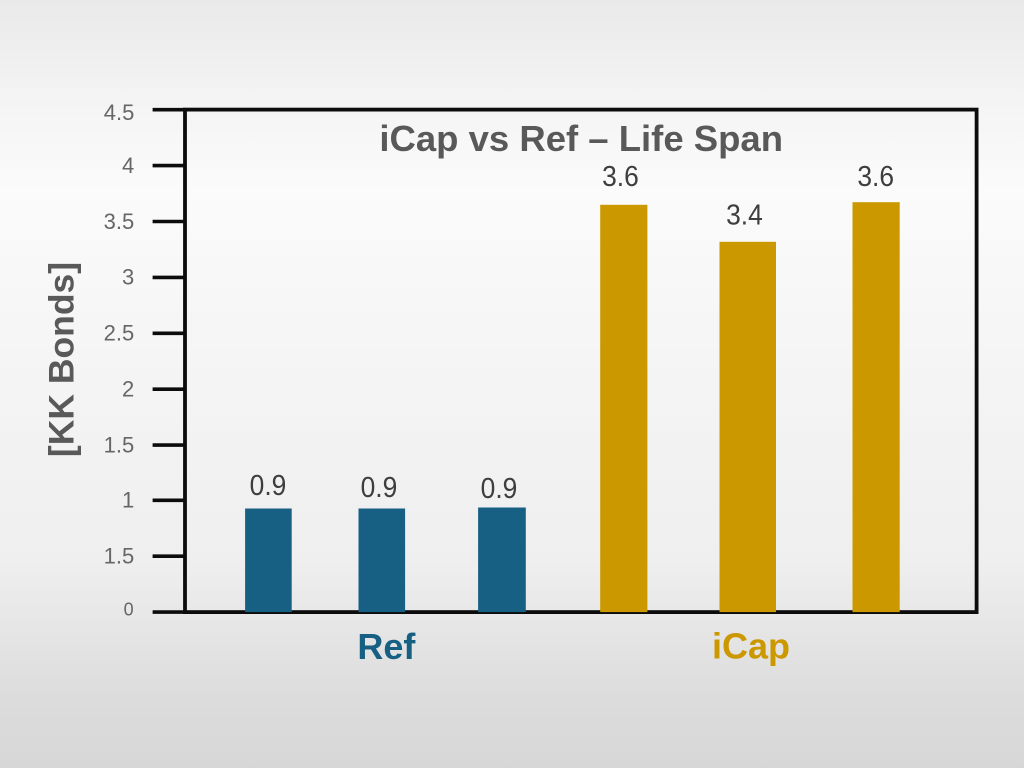 This screenshot has height=768, width=1024. What do you see at coordinates (119, 112) in the screenshot?
I see `svg-text: 4.5` at bounding box center [119, 112].